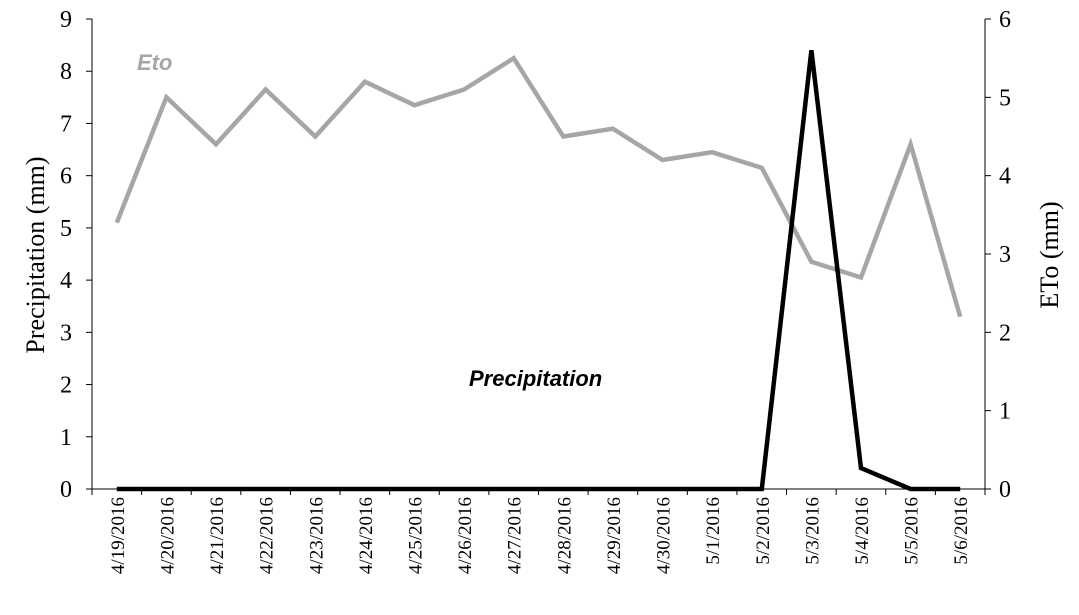  Describe the element at coordinates (154, 62) in the screenshot. I see `eto-series-label: Eto` at that location.